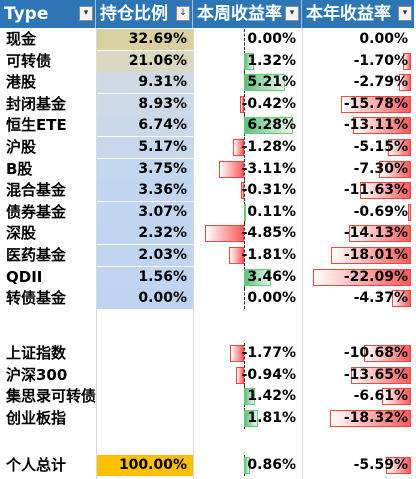 The height and width of the screenshot is (479, 416). I want to click on week-return-cell: -1.81%, so click(247, 255).